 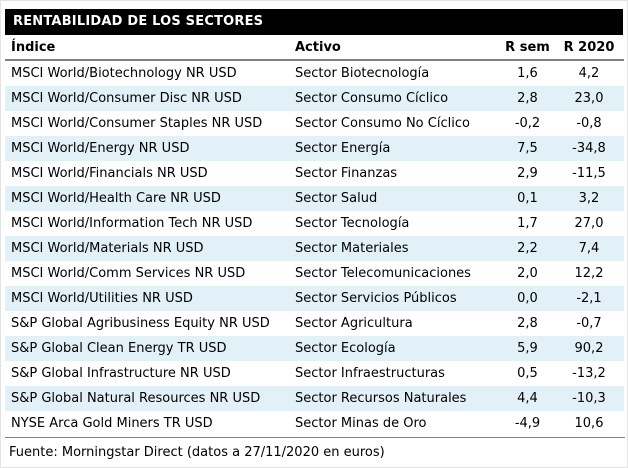 I want to click on ytd-return-cell: -34,8, so click(x=589, y=148).